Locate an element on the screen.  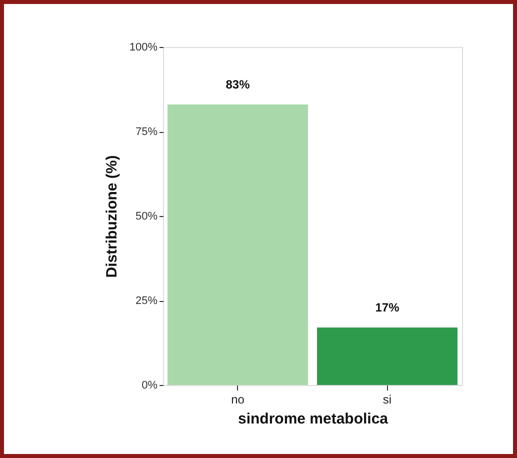
x-axis-title: sindrome metabolica is located at coordinates (313, 419).